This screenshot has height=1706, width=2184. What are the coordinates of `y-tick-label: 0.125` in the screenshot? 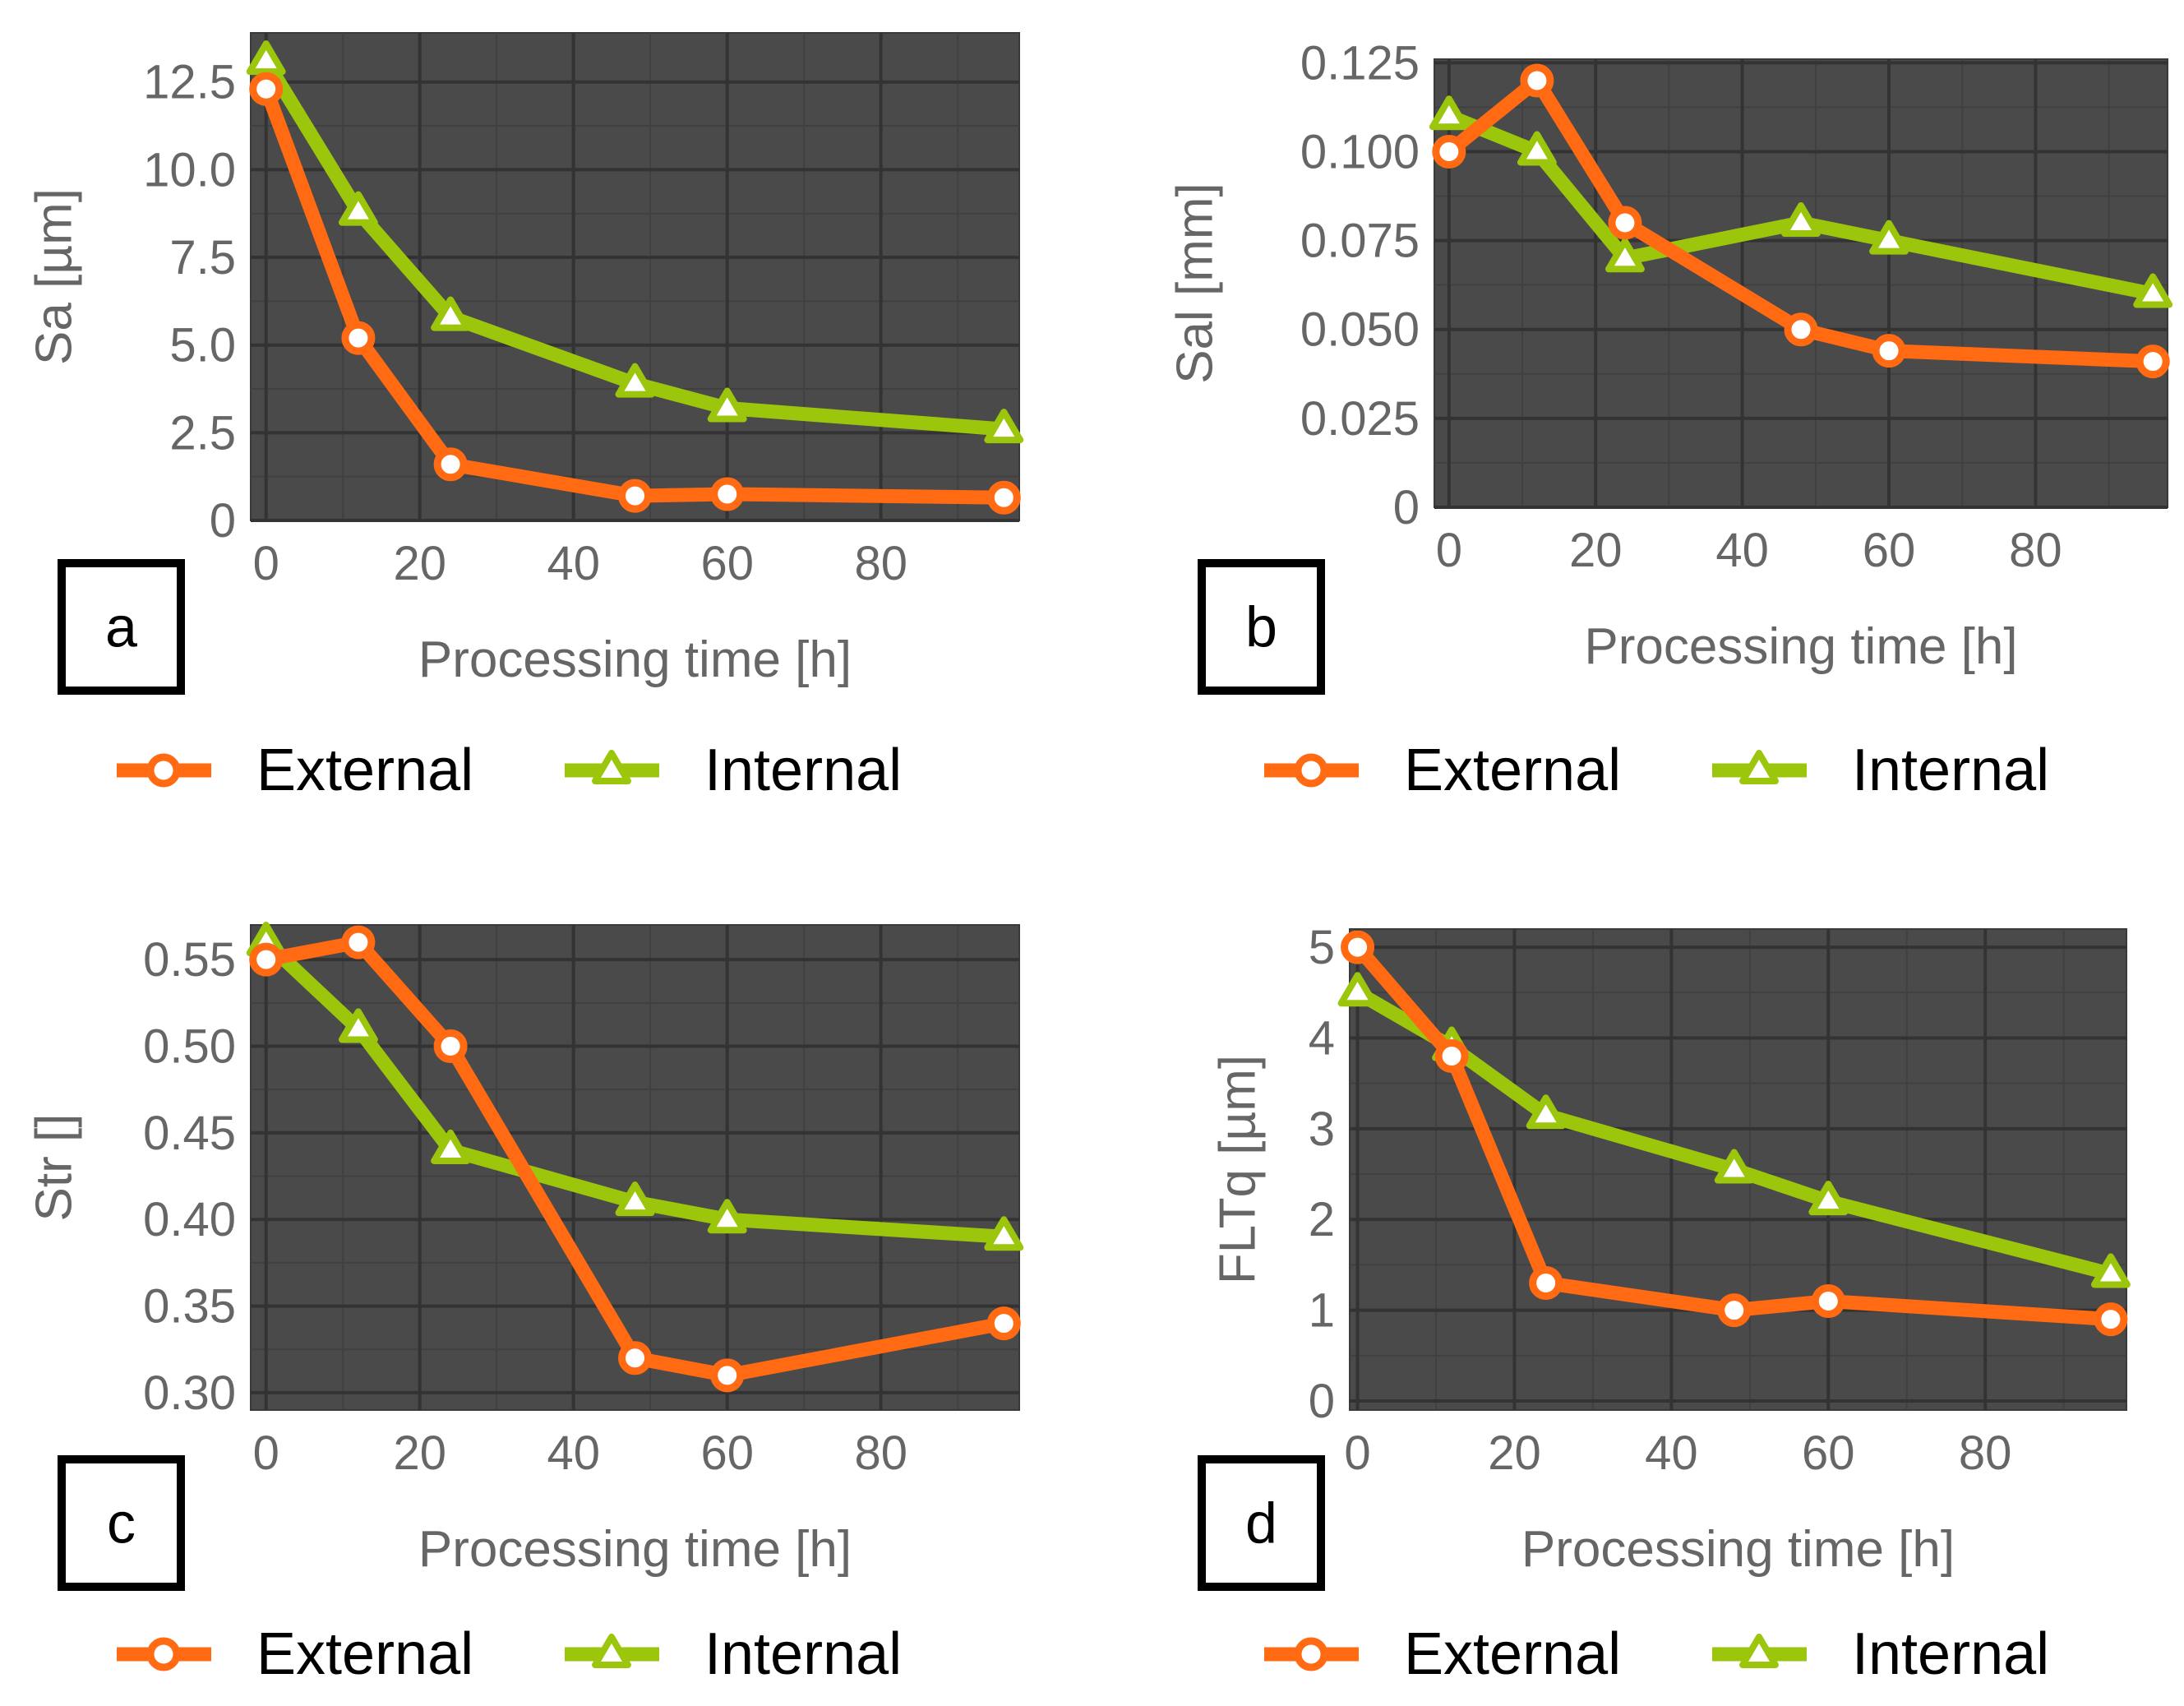 It's located at (1360, 63).